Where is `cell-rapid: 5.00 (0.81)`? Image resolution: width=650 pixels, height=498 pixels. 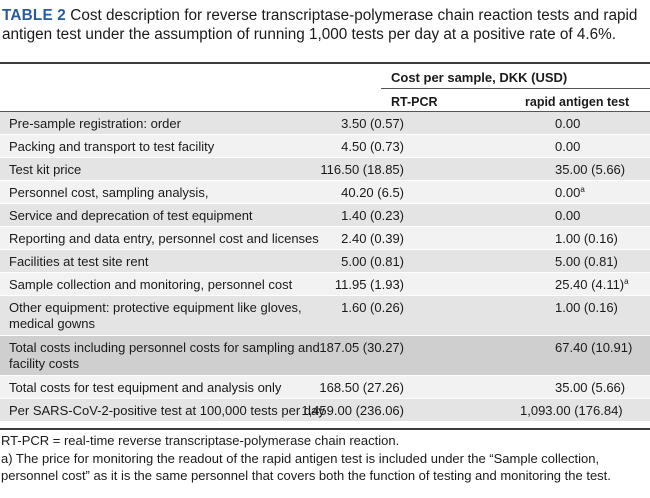
cell-rapid: 5.00 (0.81) is located at coordinates (586, 262).